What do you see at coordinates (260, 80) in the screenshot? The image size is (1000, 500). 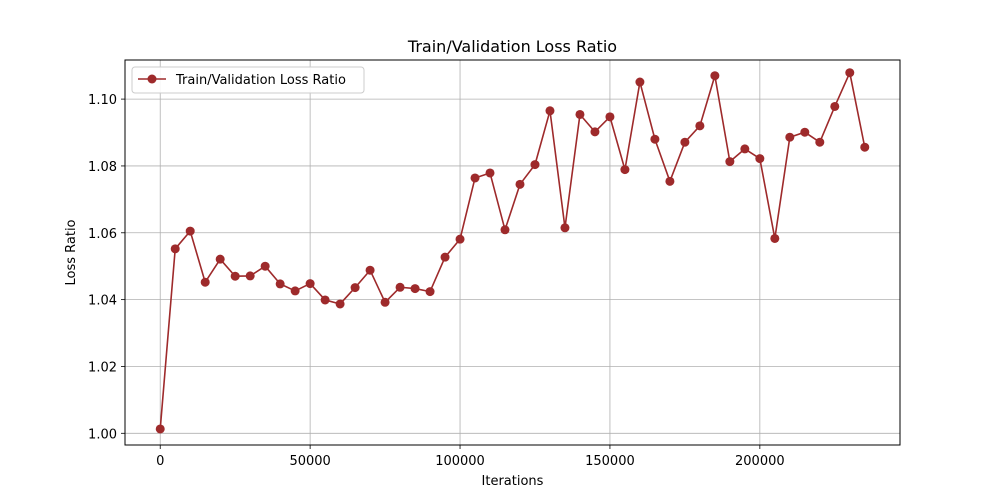 I see `legend-label: Train/Validation Loss Ratio` at bounding box center [260, 80].